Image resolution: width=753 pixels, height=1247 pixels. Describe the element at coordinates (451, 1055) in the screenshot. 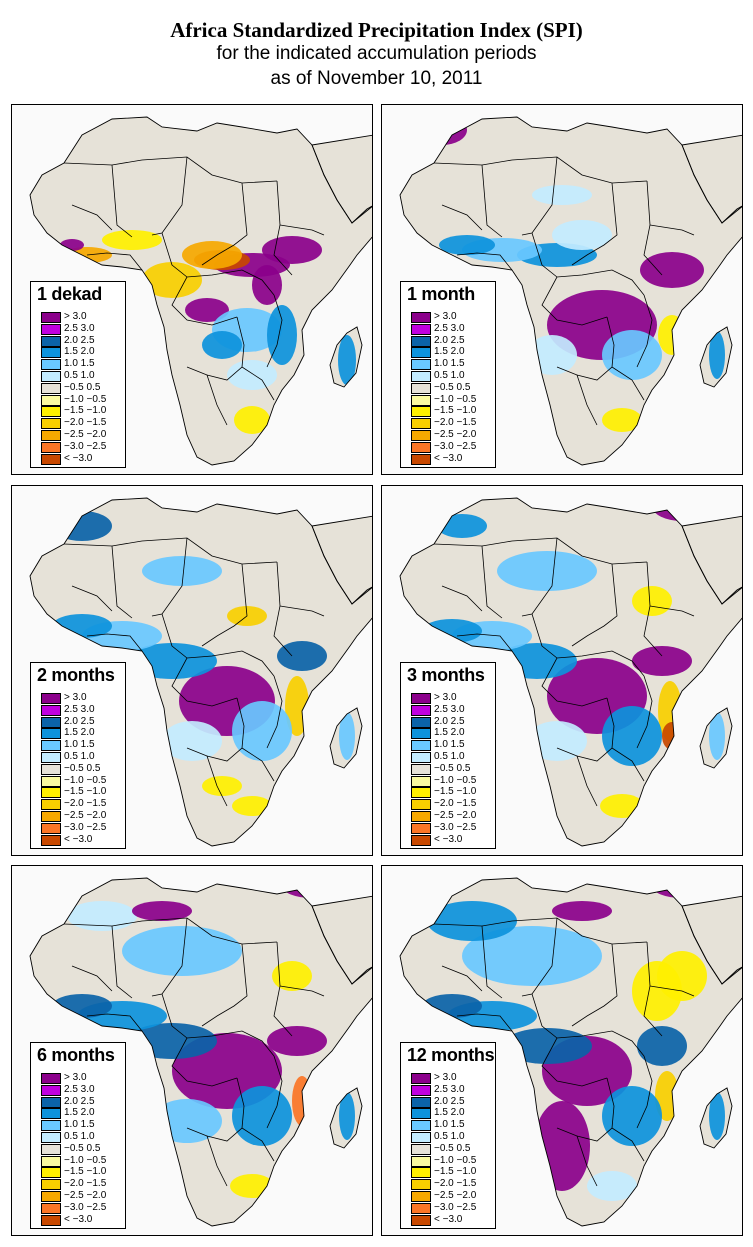

I see `accumulation-period-label: 12 months` at that location.